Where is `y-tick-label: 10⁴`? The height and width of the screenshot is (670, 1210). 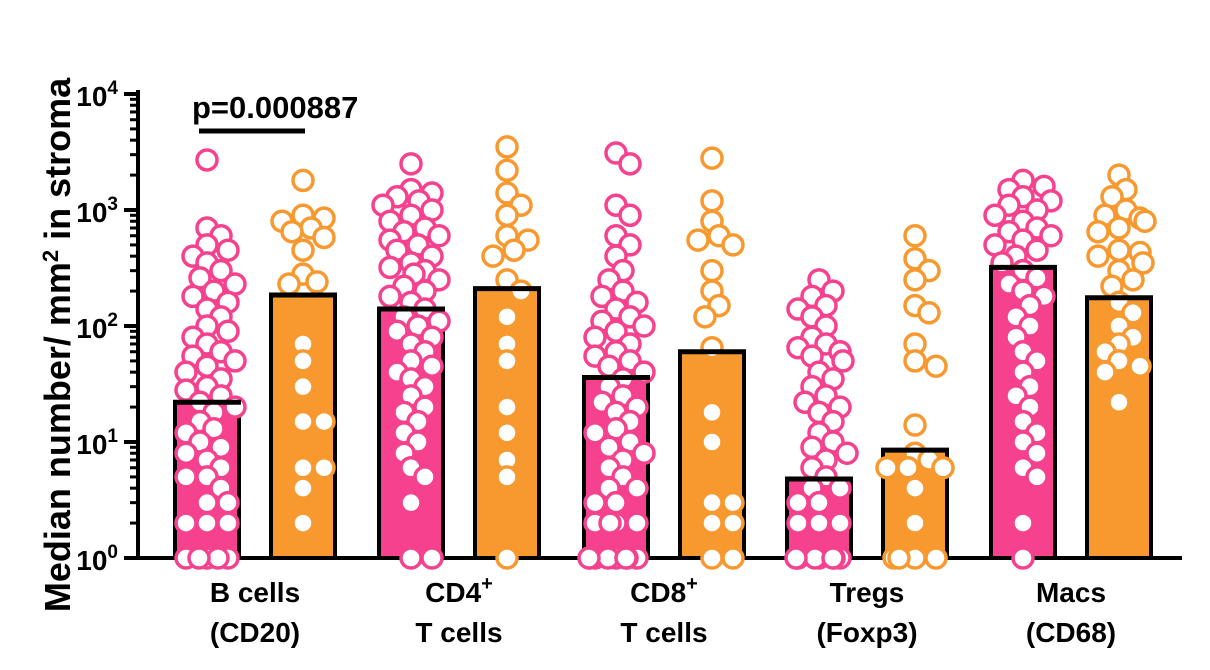 y-tick-label: 10⁴ is located at coordinates (97, 95).